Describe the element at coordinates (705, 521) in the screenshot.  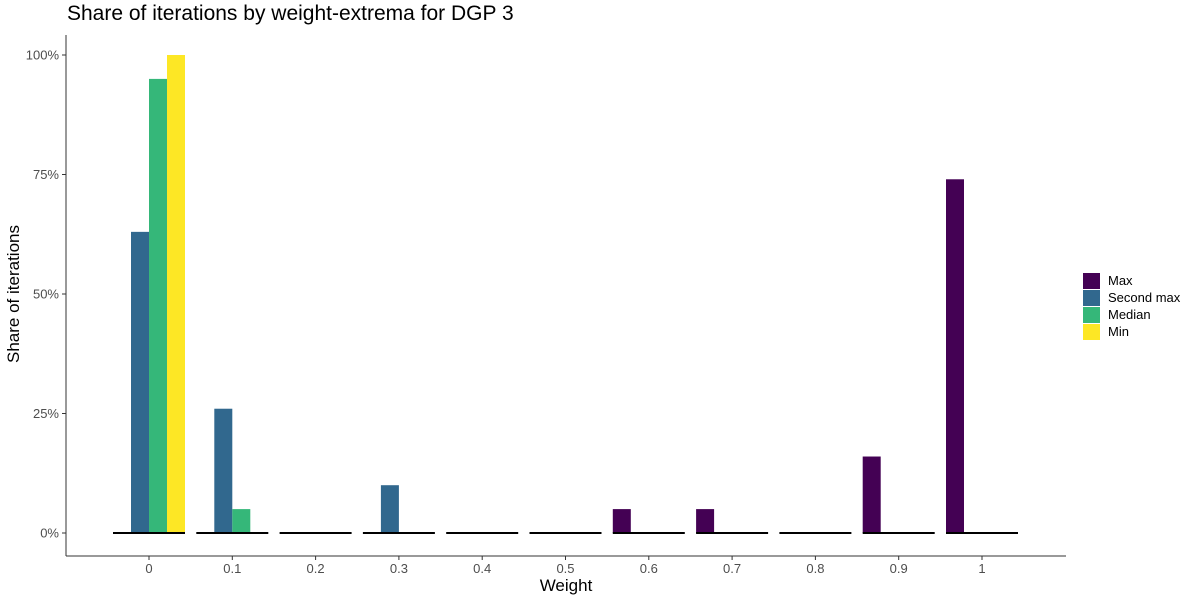
I see `bar-max-0.7` at that location.